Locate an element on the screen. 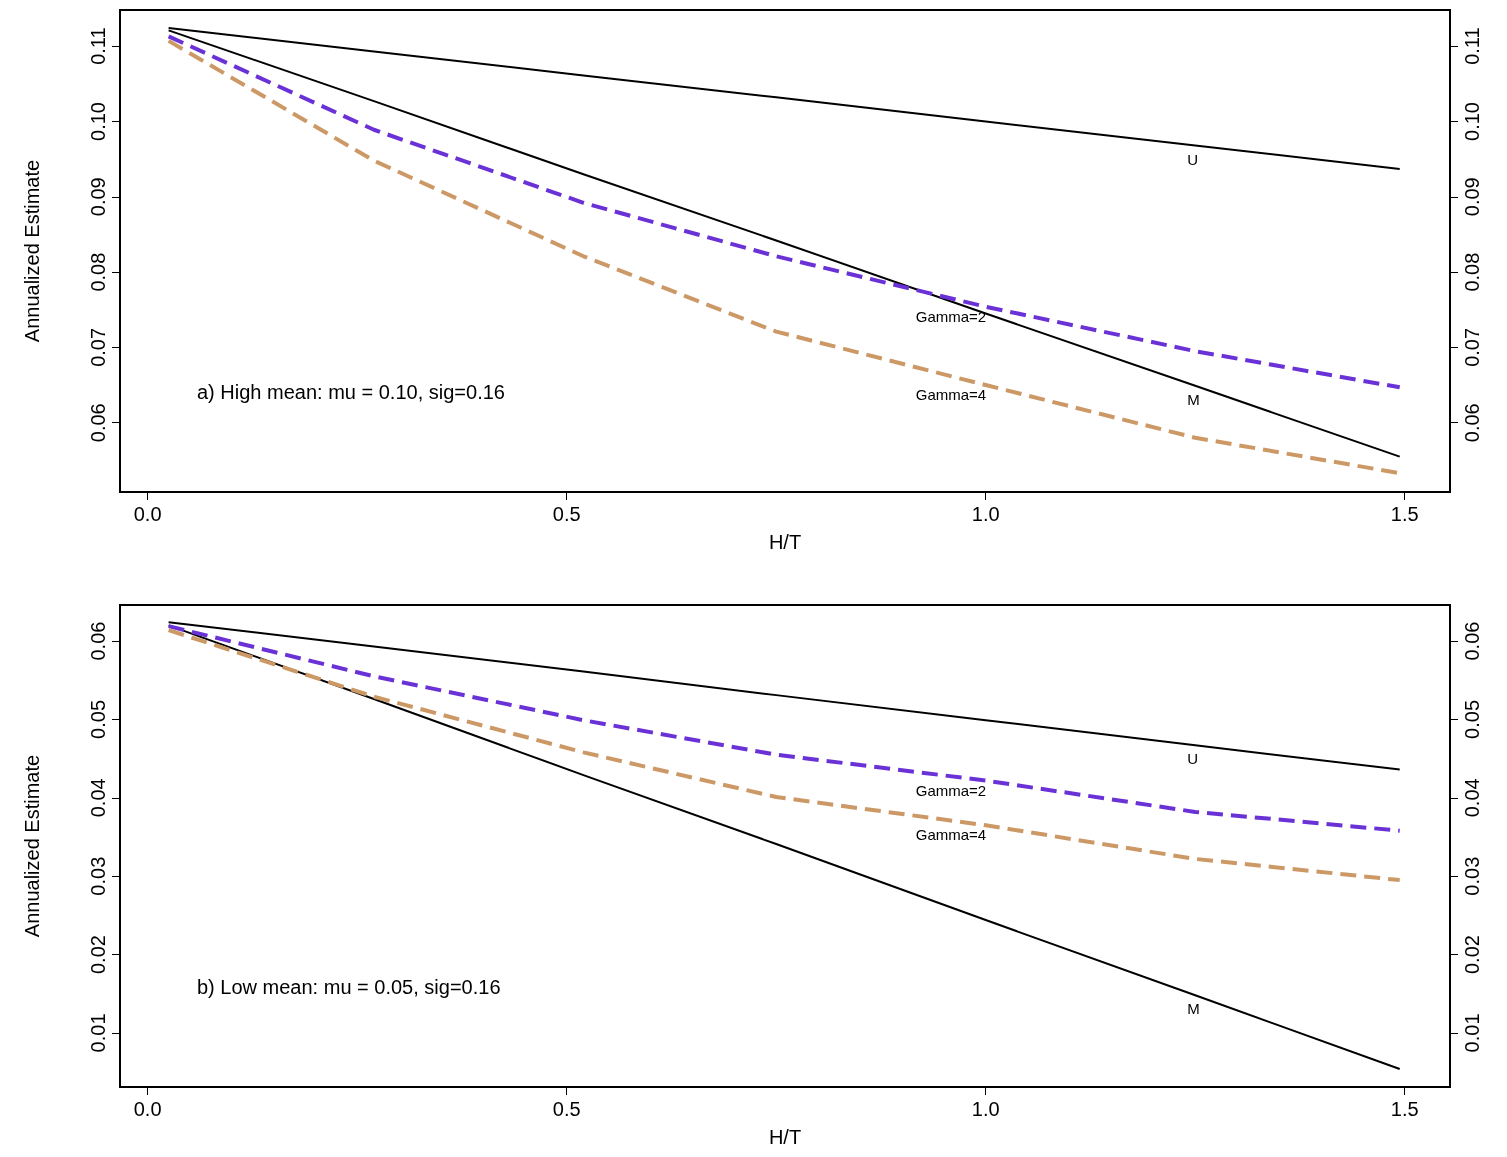 This screenshot has width=1507, height=1157. y-tick-label: 0.09 is located at coordinates (98, 197).